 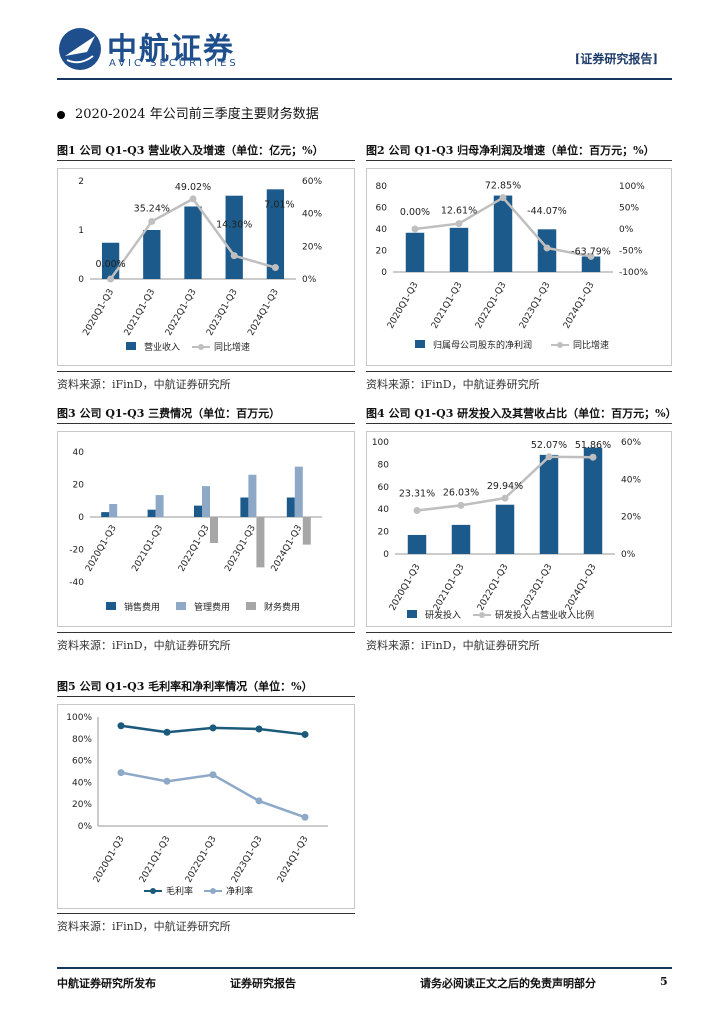 I want to click on fig4-top-rule, so click(x=519, y=423).